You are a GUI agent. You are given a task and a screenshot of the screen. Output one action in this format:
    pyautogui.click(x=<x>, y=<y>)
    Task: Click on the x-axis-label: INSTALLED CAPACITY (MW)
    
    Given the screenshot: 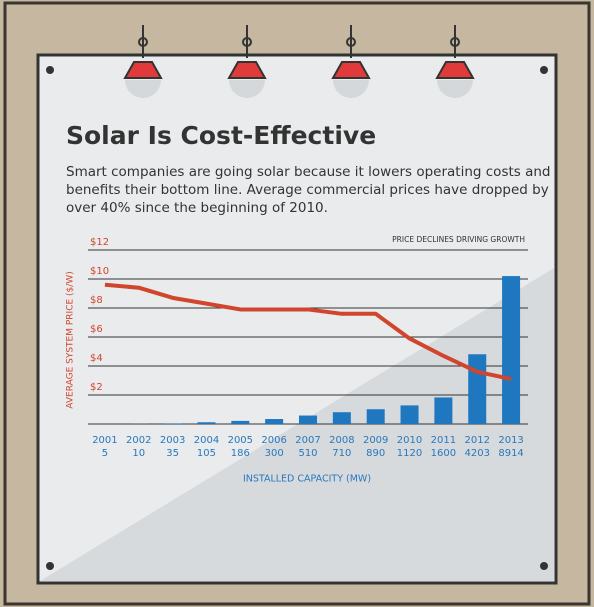 What is the action you would take?
    pyautogui.click(x=307, y=479)
    